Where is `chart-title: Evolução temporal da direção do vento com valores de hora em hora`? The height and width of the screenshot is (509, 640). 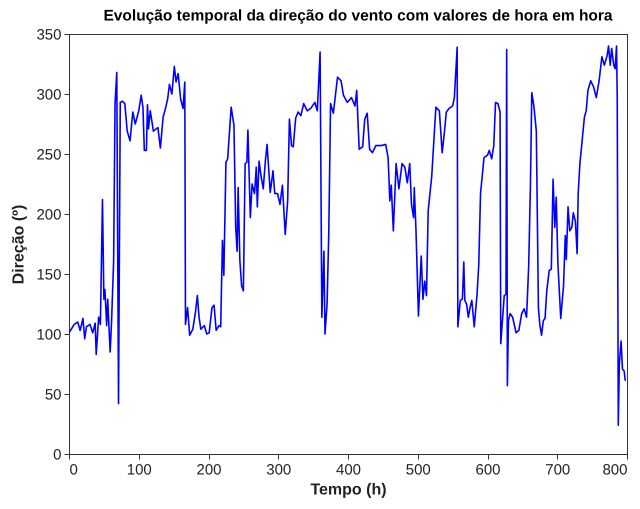
chart-title: Evolução temporal da direção do vento com valores de hora em hora is located at coordinates (358, 16).